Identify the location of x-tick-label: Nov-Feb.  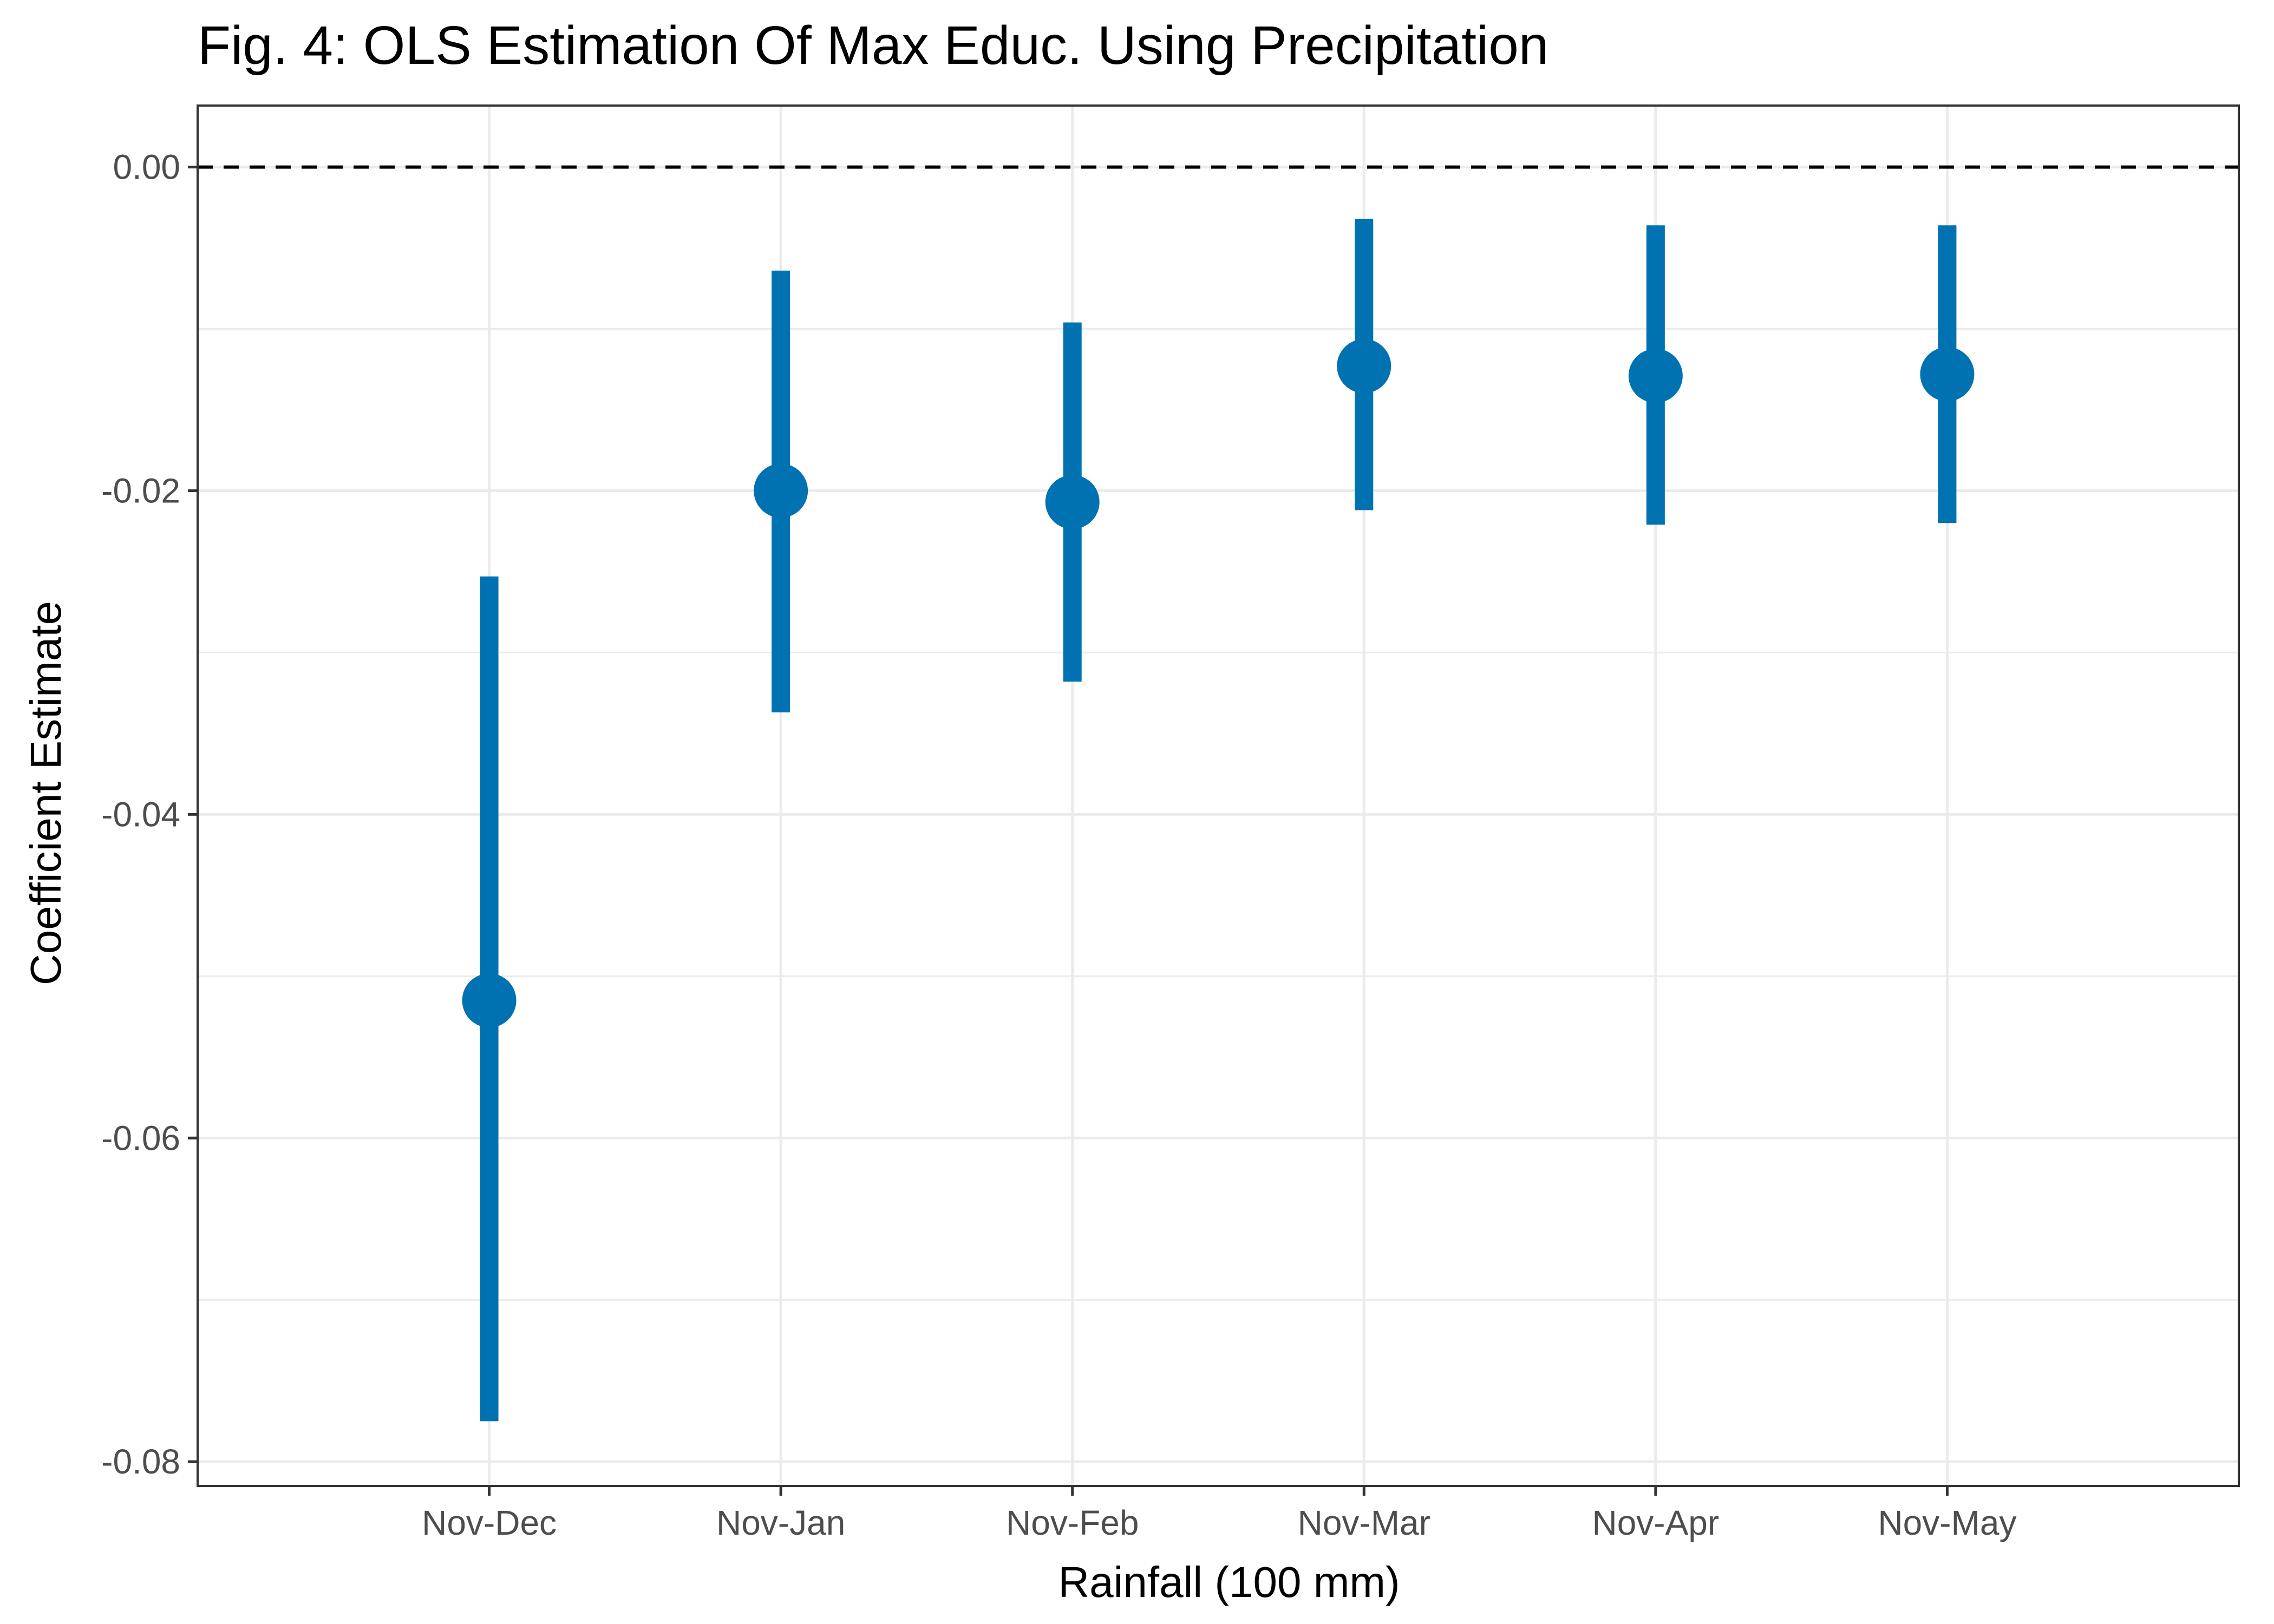
(1073, 1522).